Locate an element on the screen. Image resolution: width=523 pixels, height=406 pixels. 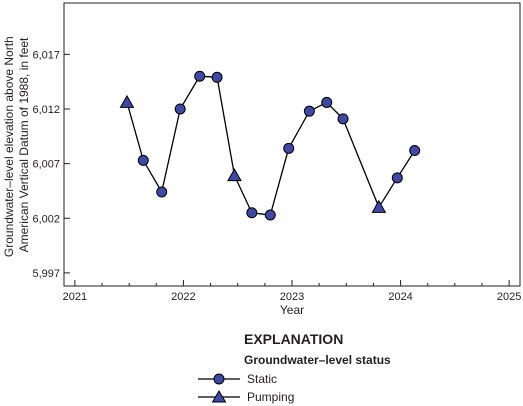
legend-static-label: Static is located at coordinates (262, 379).